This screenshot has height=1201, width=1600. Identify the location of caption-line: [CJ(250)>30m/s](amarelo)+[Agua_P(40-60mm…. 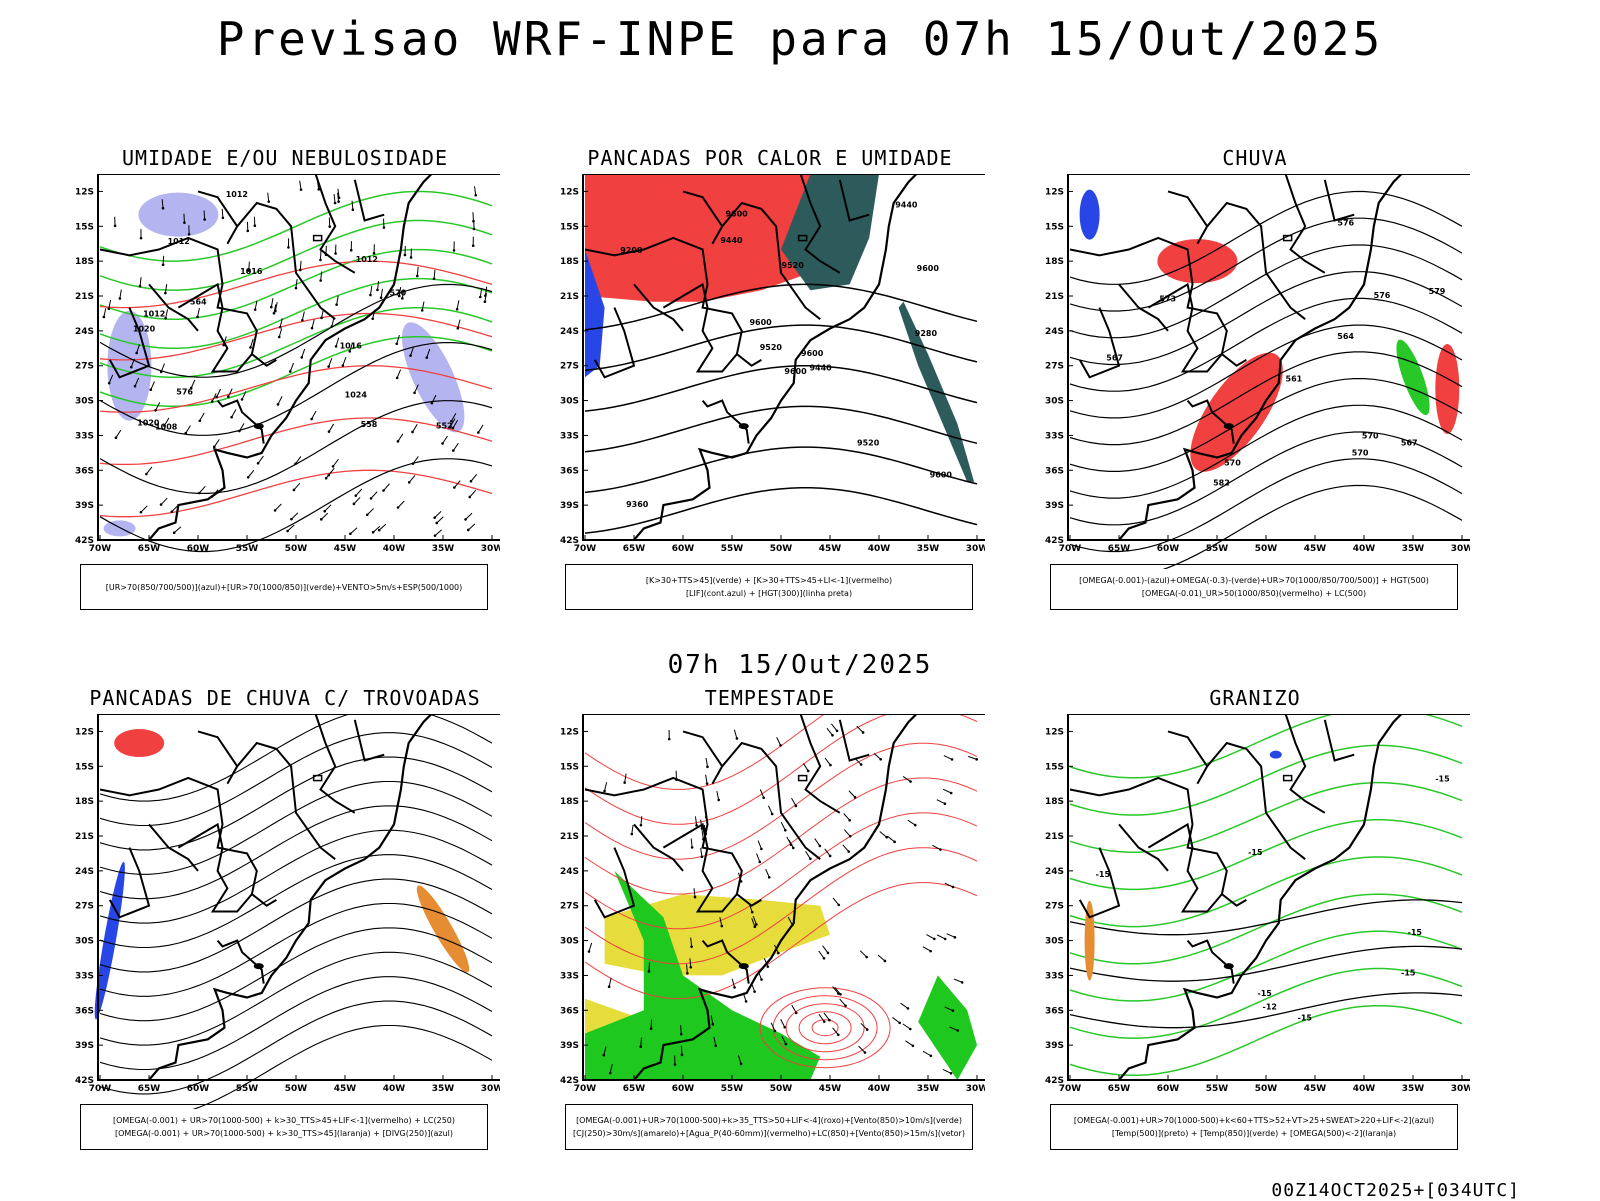
(769, 1133).